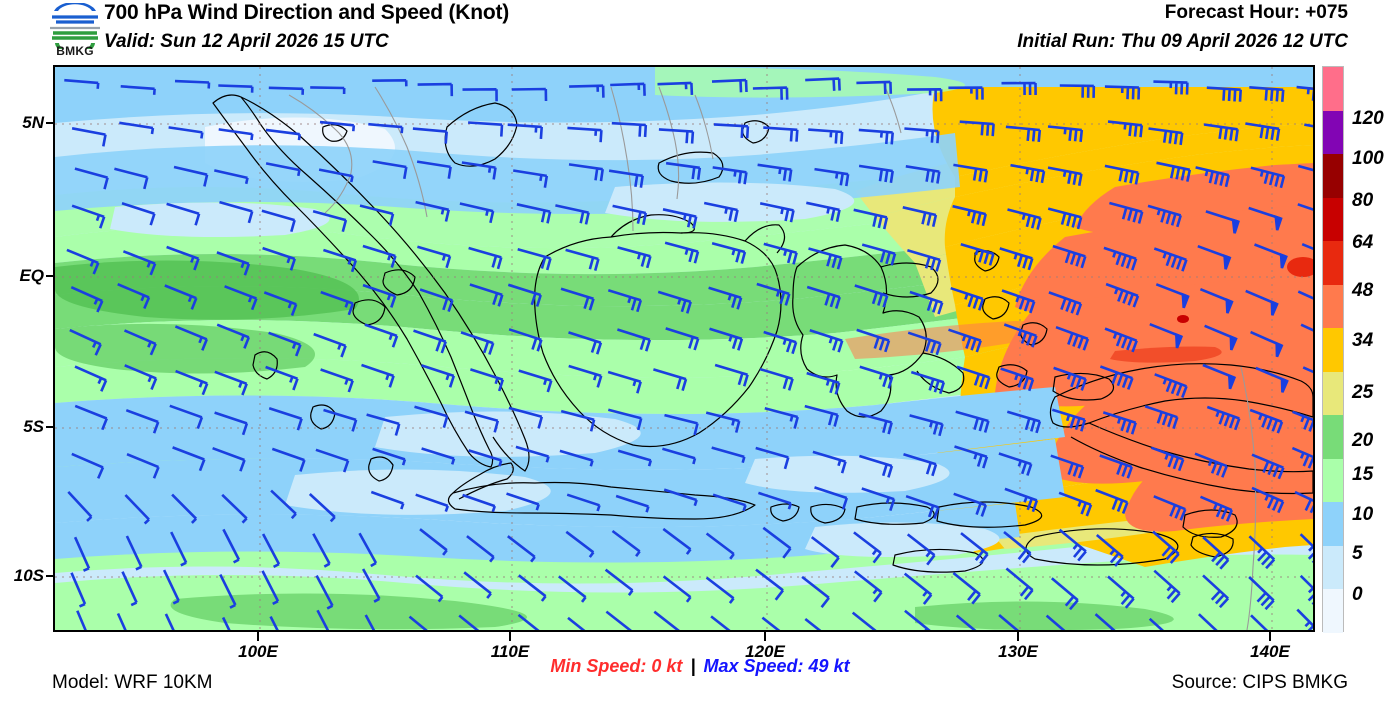 This screenshot has width=1400, height=709. I want to click on lat-label-5N: 5N, so click(33, 122).